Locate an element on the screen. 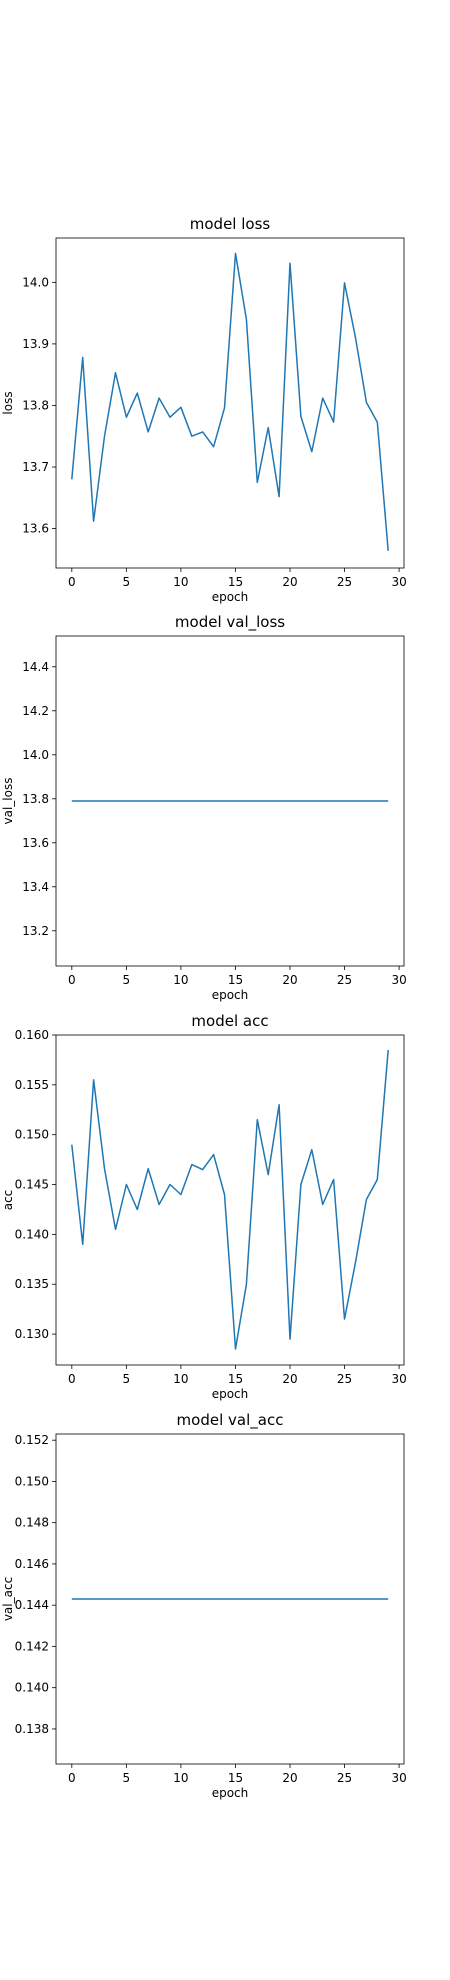 The image size is (450, 1980). chart-title: model val_acc is located at coordinates (230, 1420).